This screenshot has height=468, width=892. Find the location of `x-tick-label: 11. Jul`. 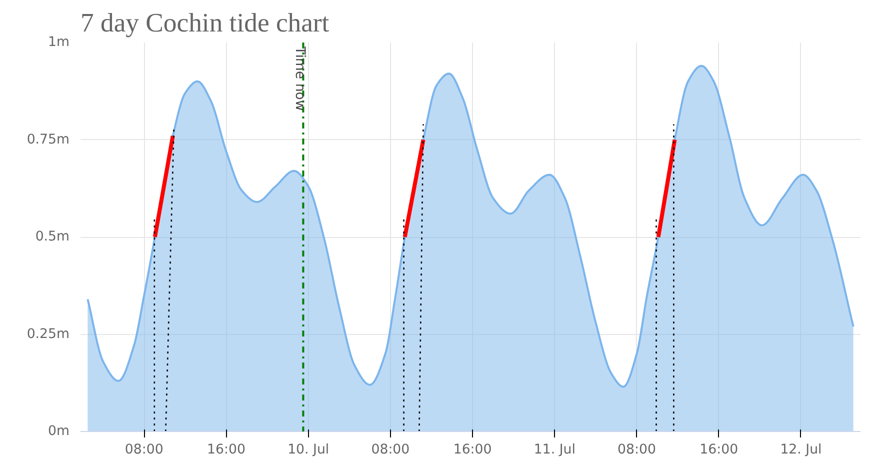

x-tick-label: 11. Jul is located at coordinates (555, 450).